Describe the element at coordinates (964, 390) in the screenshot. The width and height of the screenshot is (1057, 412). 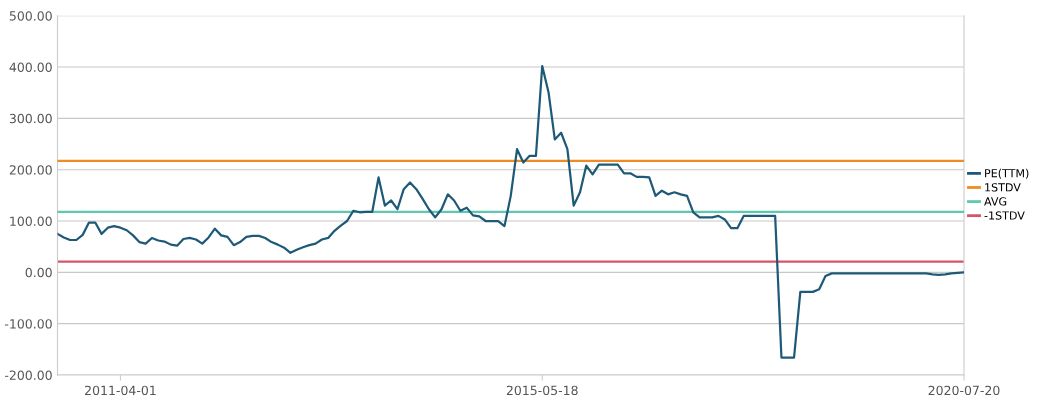
I see `x-tick-label: 2020-07-20` at that location.